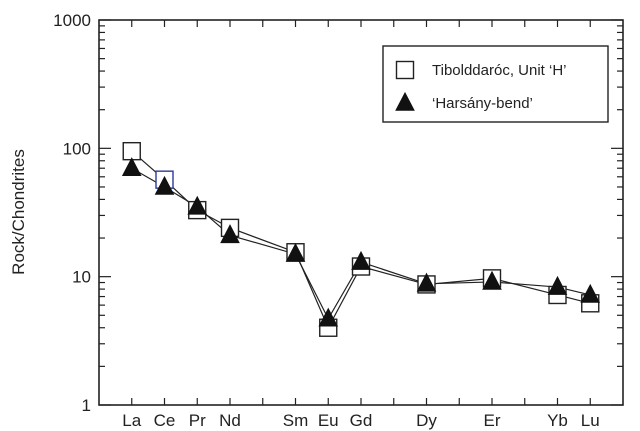 Image resolution: width=640 pixels, height=431 pixels. Describe the element at coordinates (361, 420) in the screenshot. I see `x-tick-label: Gd` at that location.